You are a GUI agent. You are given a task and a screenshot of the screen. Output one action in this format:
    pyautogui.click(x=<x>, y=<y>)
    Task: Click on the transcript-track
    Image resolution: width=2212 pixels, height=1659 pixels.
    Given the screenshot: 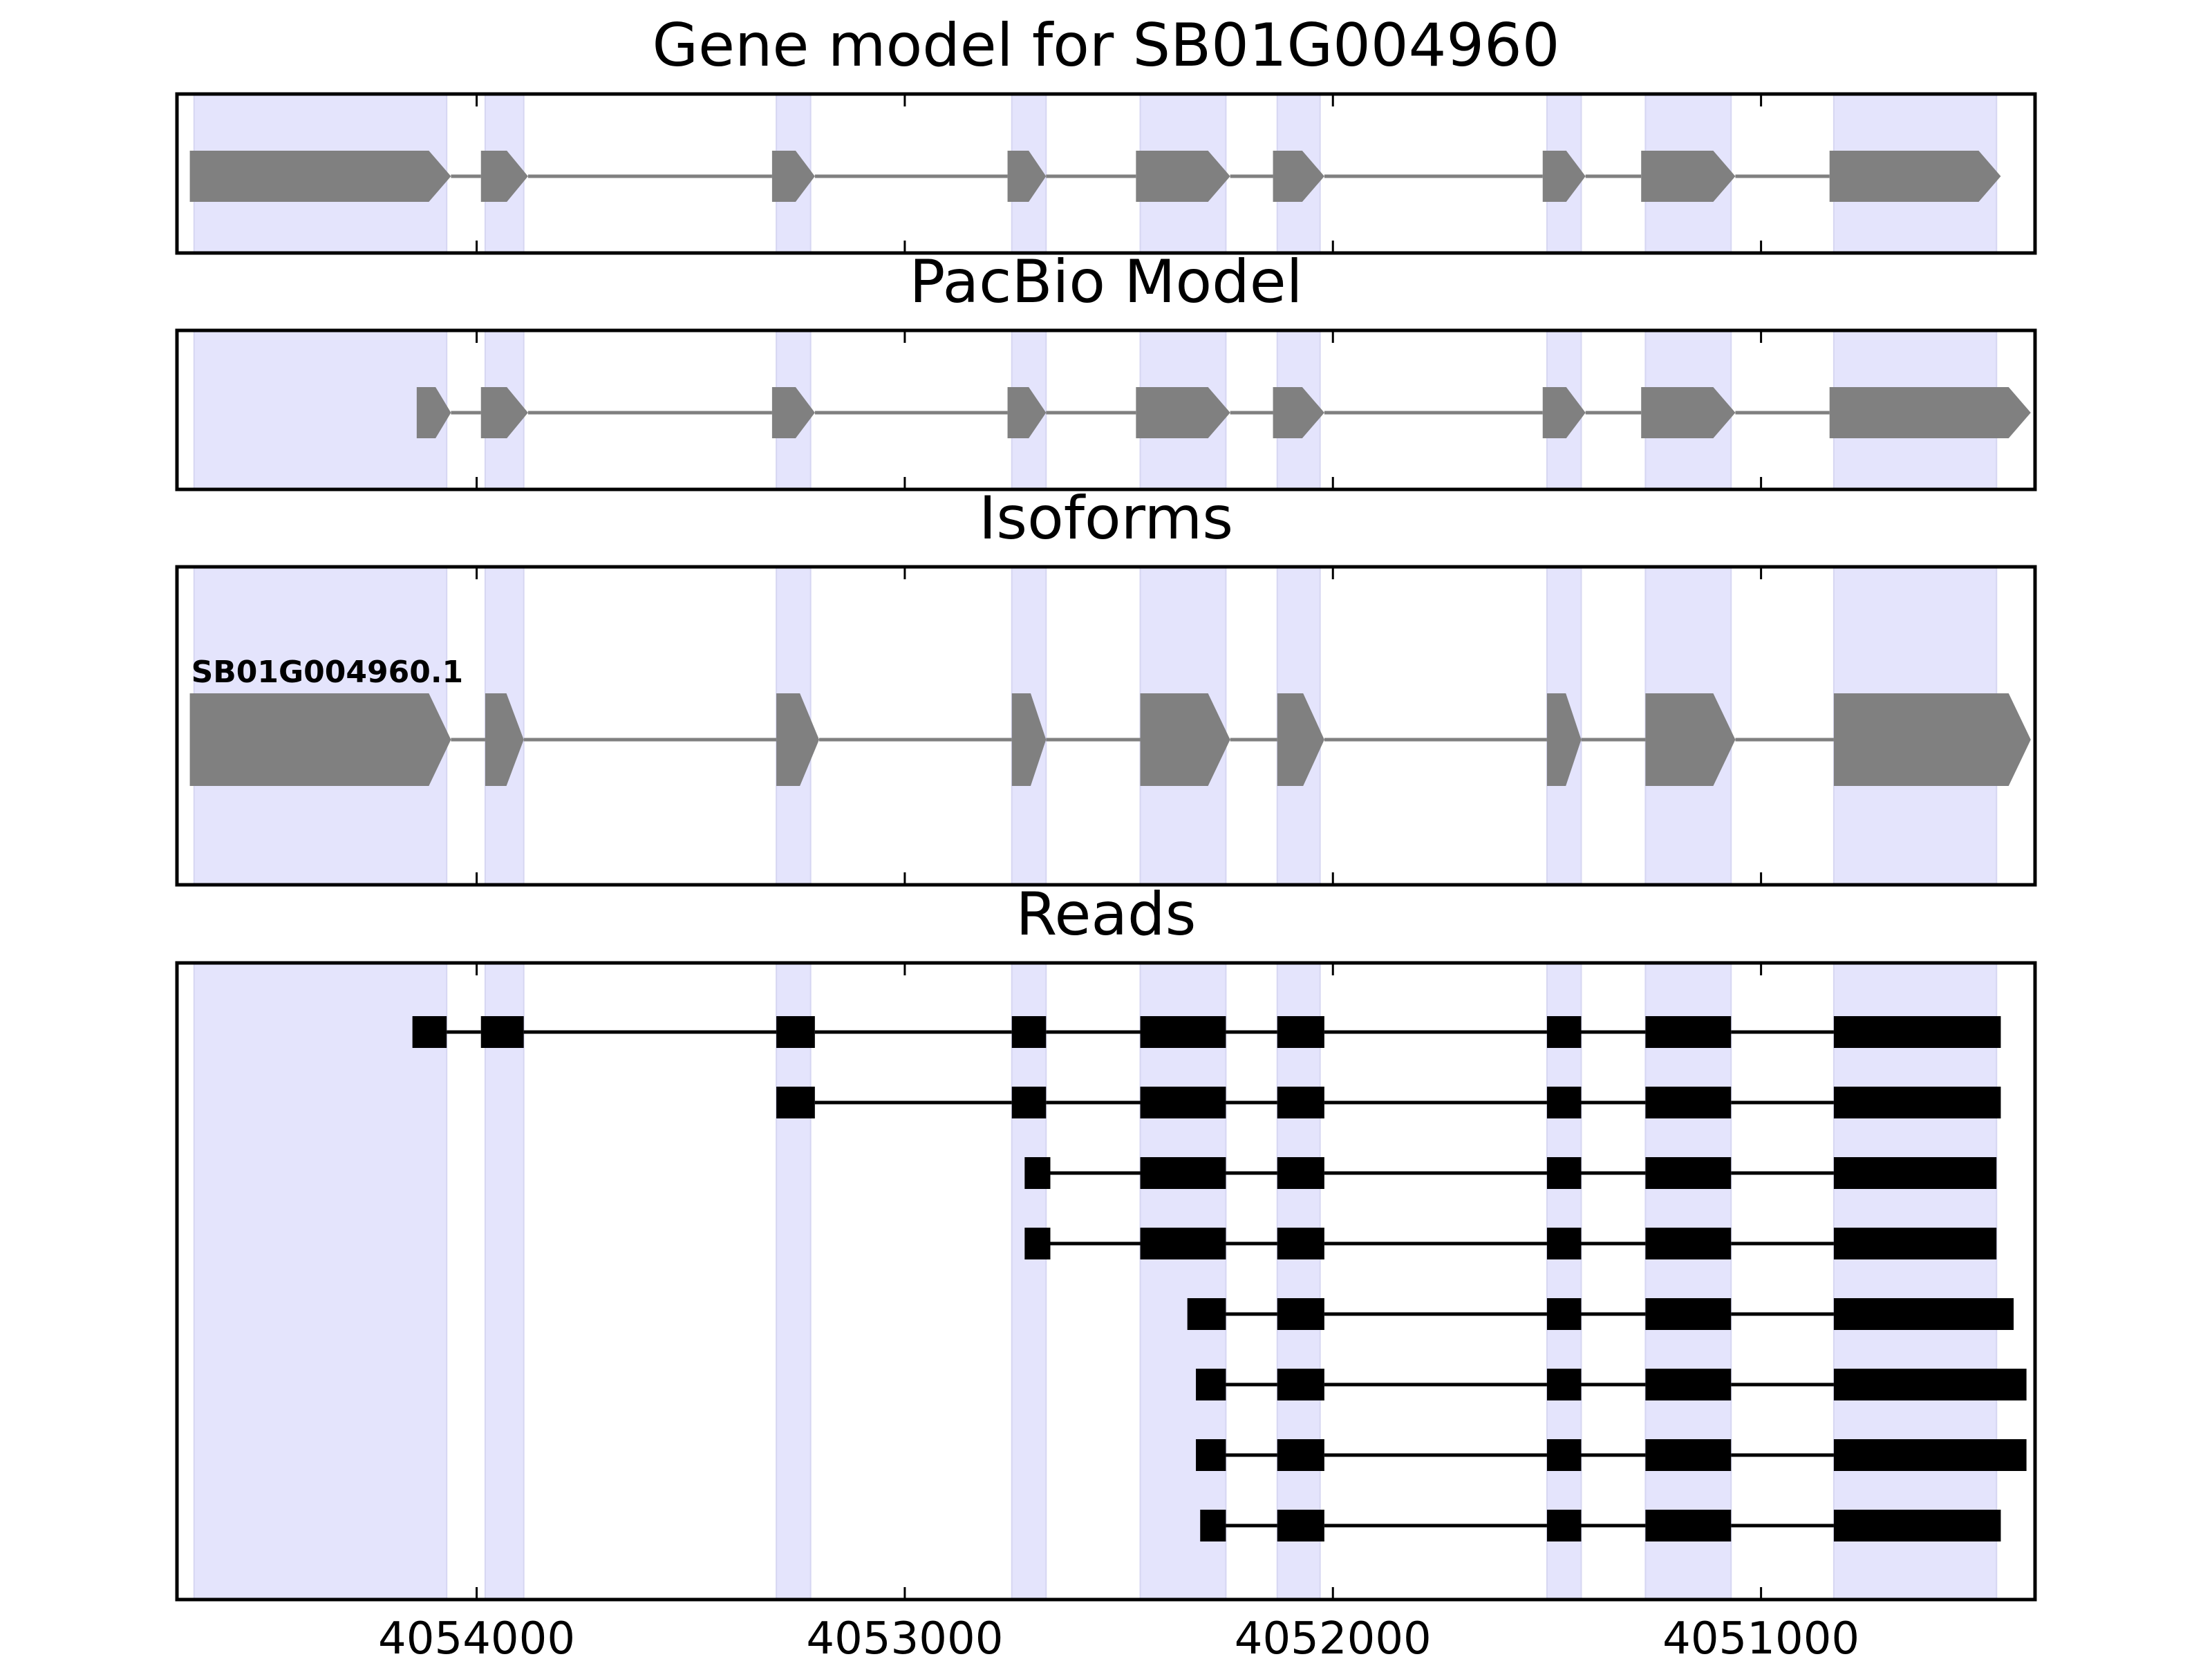 What is the action you would take?
    pyautogui.click(x=1223, y=412)
    